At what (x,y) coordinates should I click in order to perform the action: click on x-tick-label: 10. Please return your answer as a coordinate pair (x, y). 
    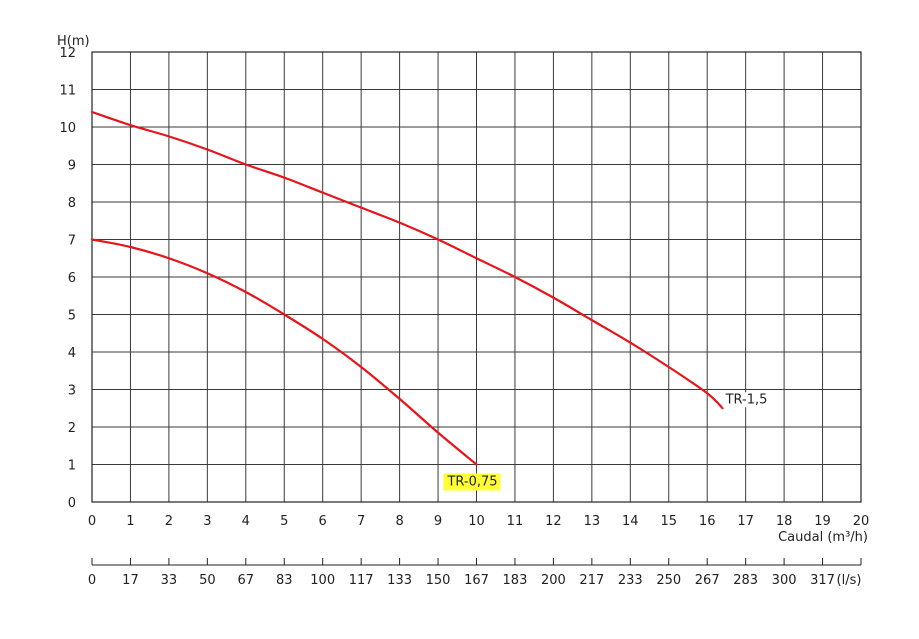
    Looking at the image, I should click on (476, 521).